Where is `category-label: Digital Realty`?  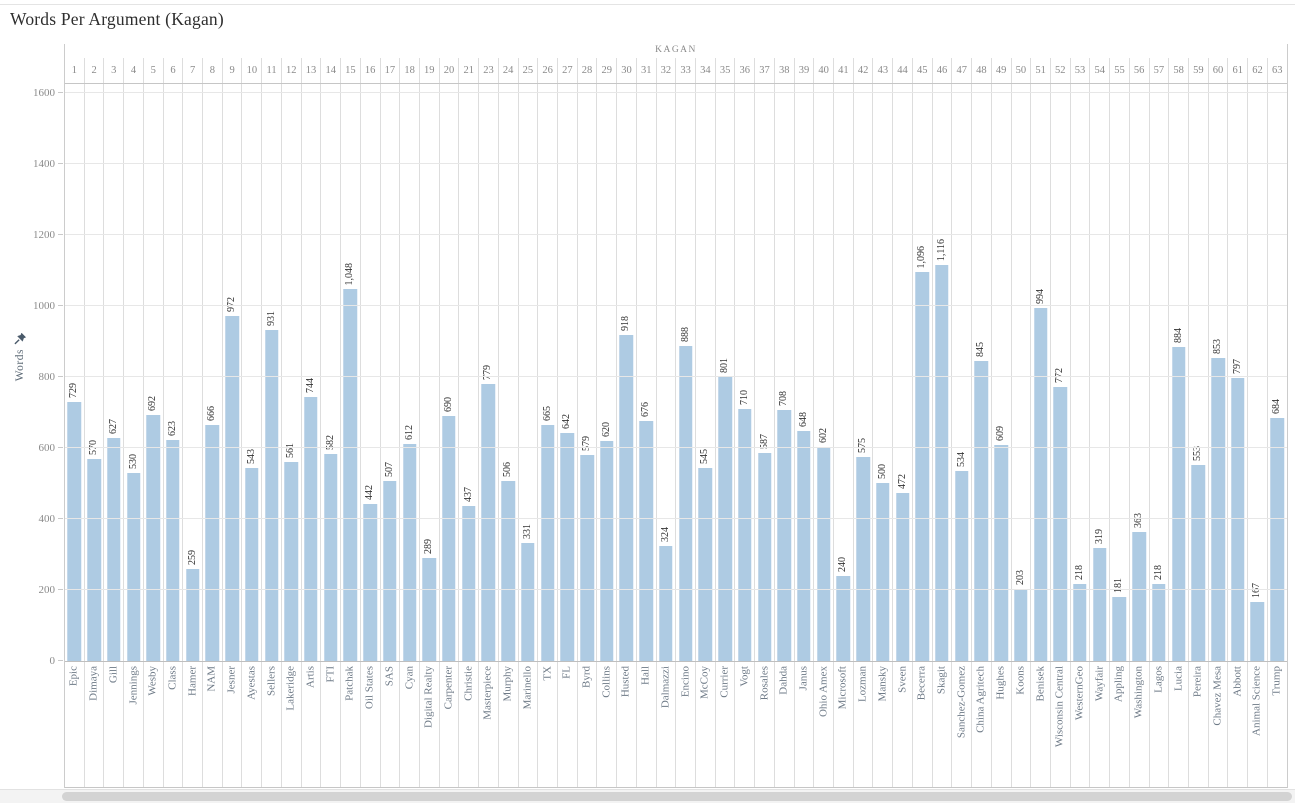 category-label: Digital Realty is located at coordinates (428, 697).